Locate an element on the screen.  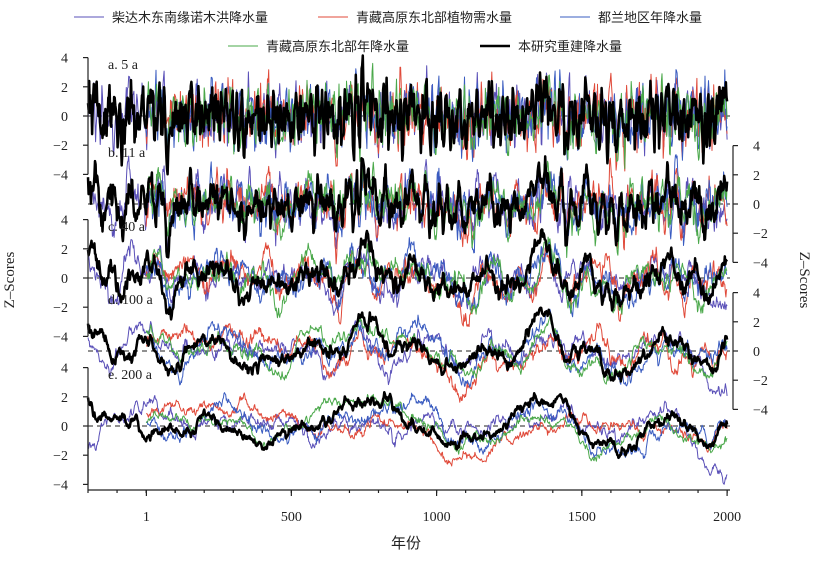
legend-item-4: 青藏高原东北部年降水量 is located at coordinates (318, 47).